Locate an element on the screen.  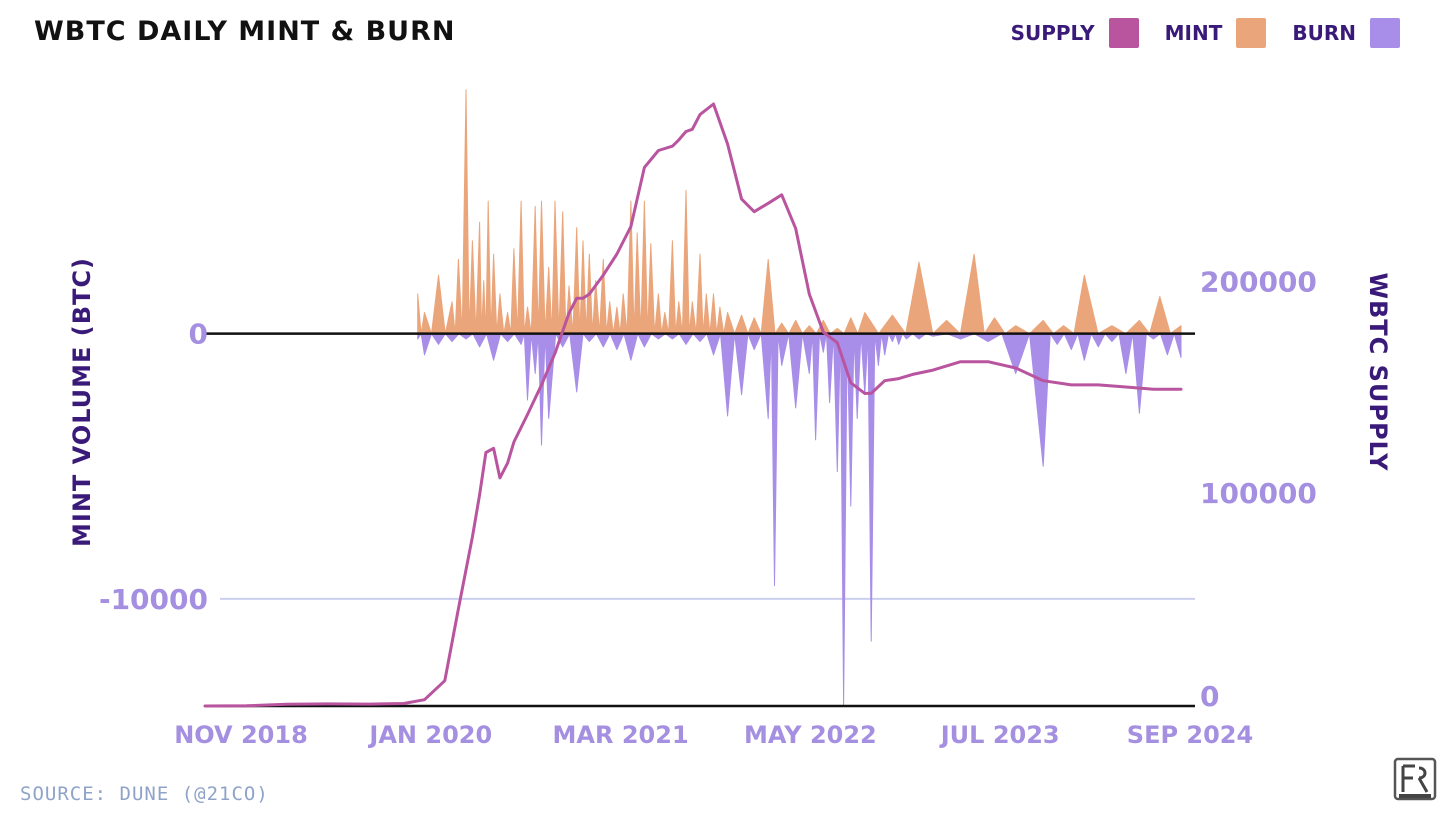
legend-label-burn: BURN is located at coordinates (1324, 33).